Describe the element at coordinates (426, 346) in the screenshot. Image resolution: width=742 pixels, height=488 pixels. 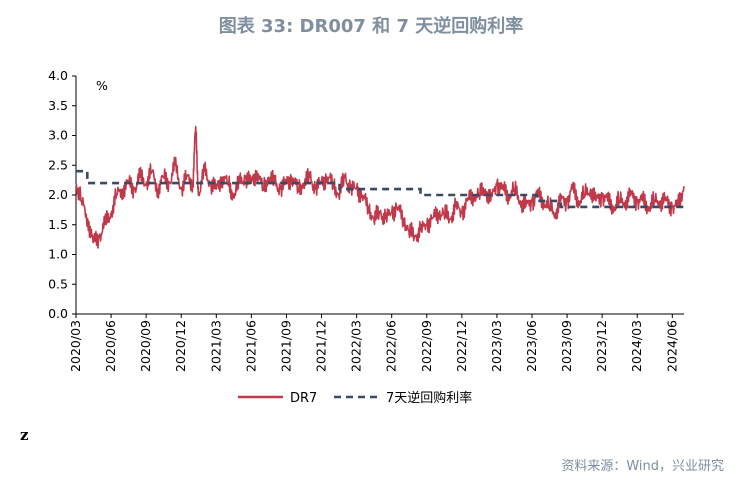
I see `x-tick-label: 2022/09` at that location.